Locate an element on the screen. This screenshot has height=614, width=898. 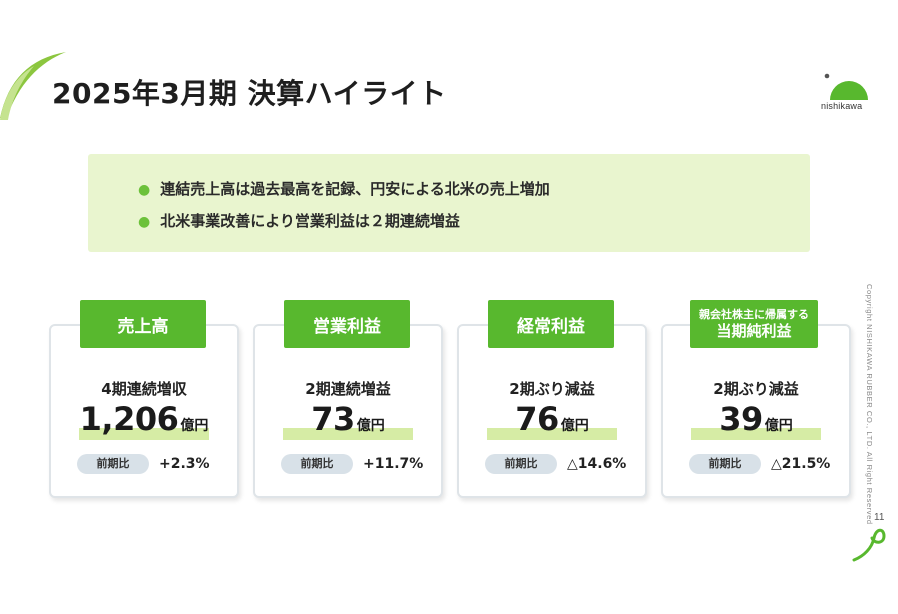
card-tab-label: 売上高 is located at coordinates (143, 326).